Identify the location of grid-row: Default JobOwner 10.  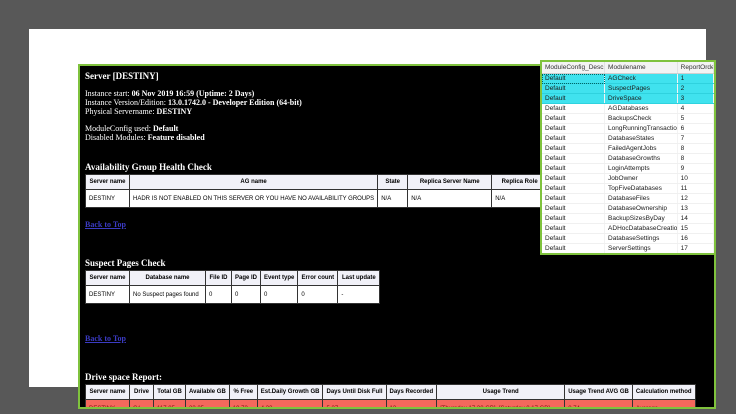
(628, 178).